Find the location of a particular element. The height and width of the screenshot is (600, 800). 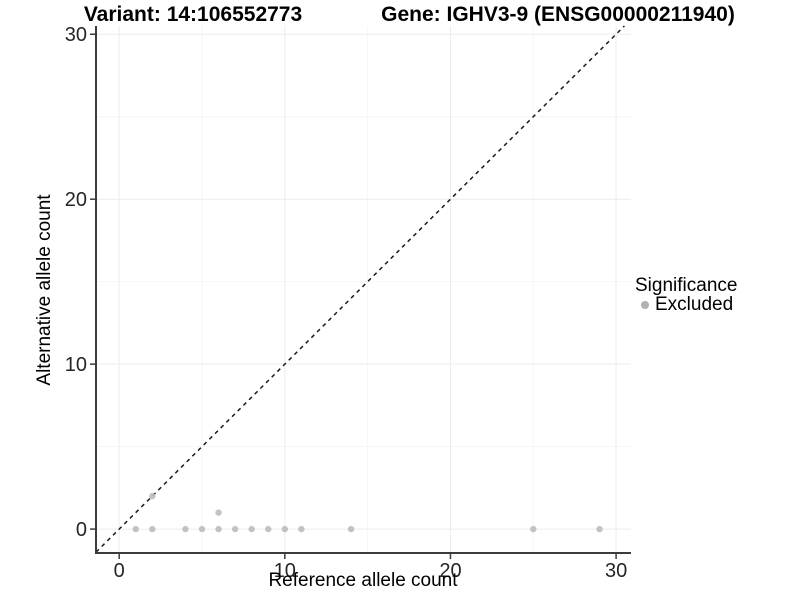

x-tick-label: 10 is located at coordinates (285, 571).